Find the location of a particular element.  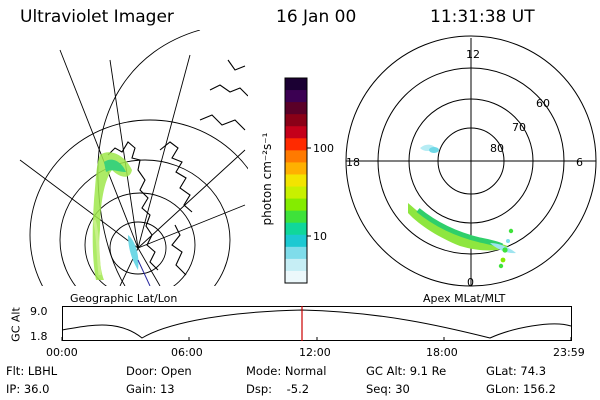

lat-label-80: 80 is located at coordinates (497, 148).